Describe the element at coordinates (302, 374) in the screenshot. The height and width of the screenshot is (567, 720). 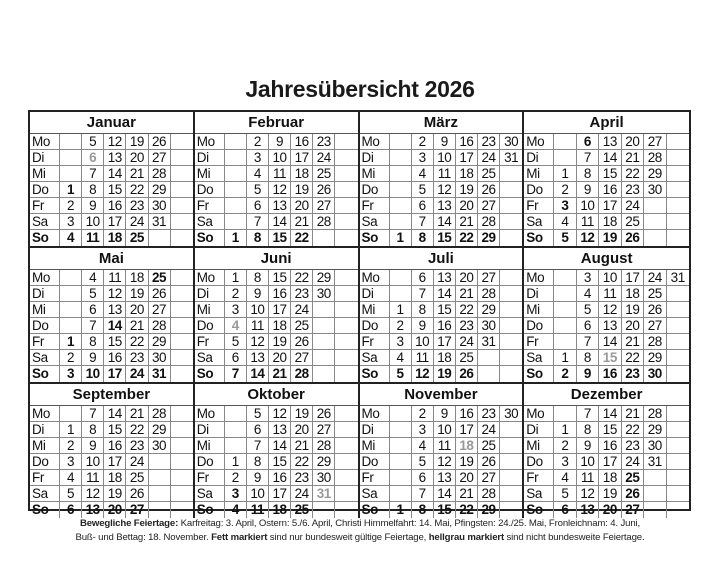
I see `day-cell: 28` at that location.